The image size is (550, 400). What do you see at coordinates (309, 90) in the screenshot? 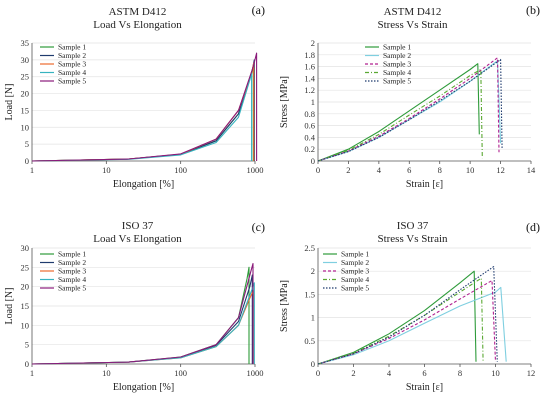
I see `y-tick-label: 1.2` at bounding box center [309, 90].